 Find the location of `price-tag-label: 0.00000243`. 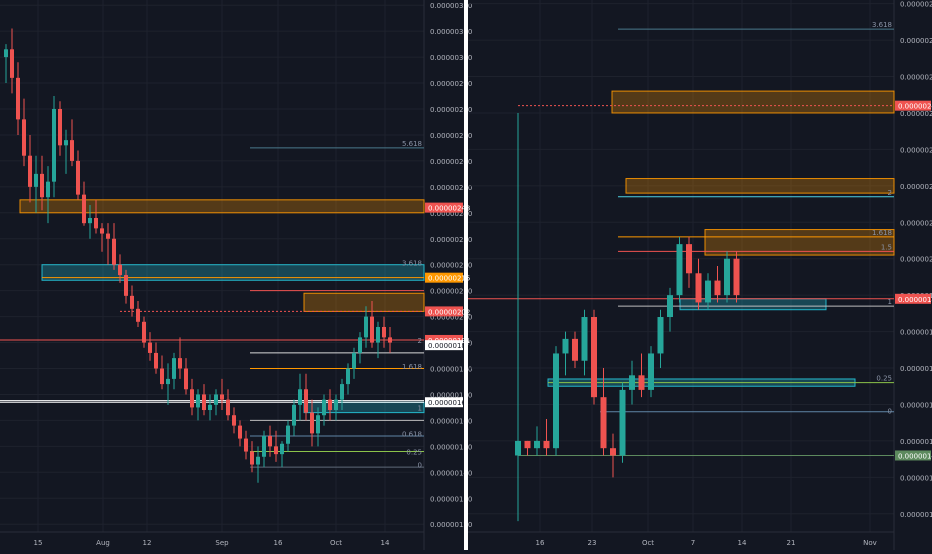

price-tag-label: 0.00000243 is located at coordinates (915, 107).